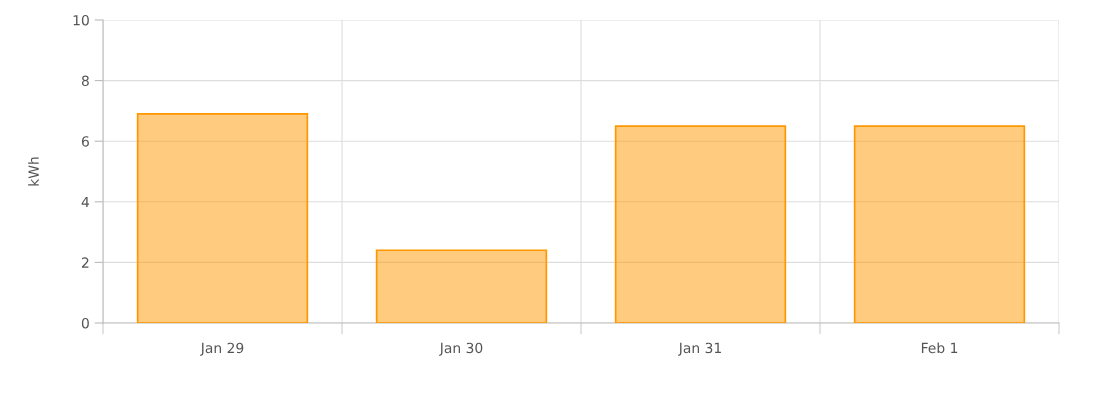 The height and width of the screenshot is (397, 1103). Describe the element at coordinates (85, 202) in the screenshot. I see `y-tick-label: 4` at that location.